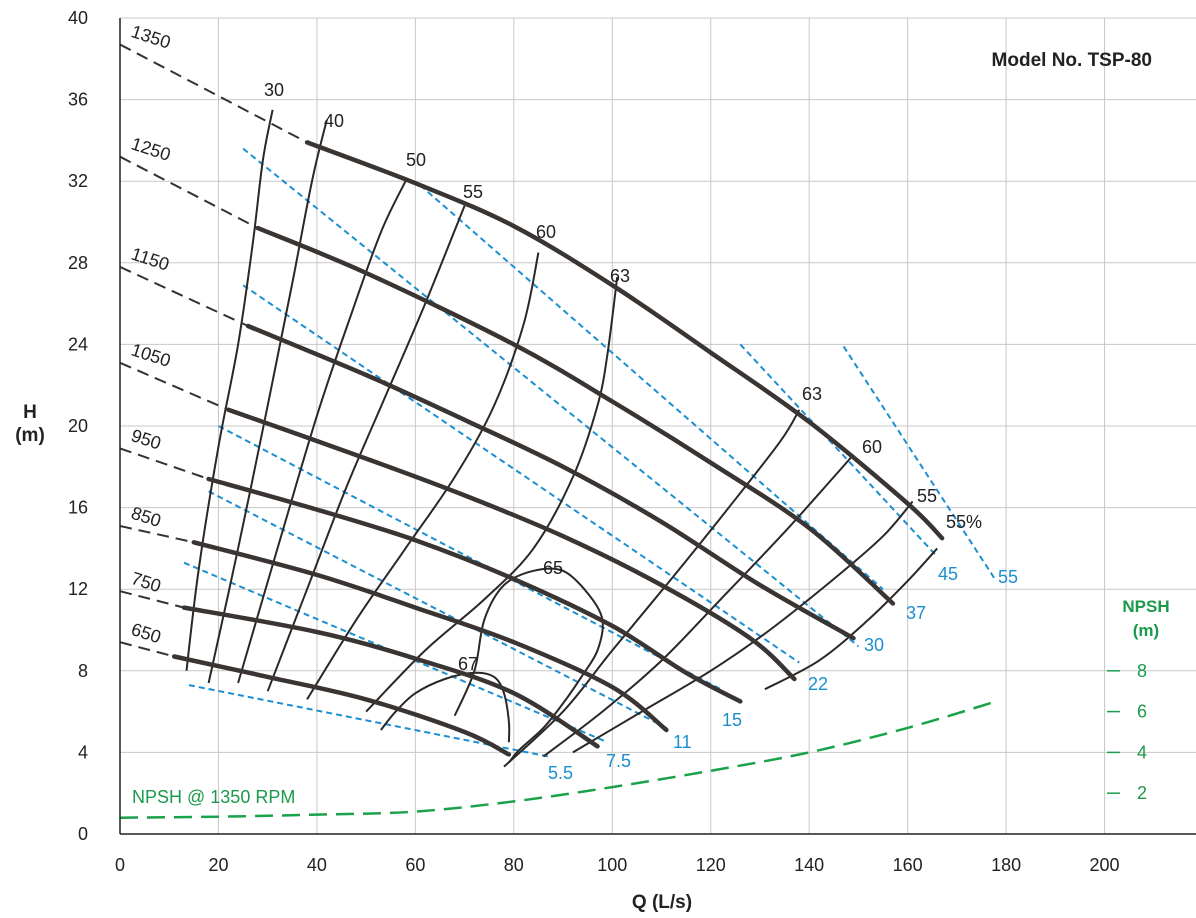  I want to click on x-tick-label: 80, so click(514, 865).